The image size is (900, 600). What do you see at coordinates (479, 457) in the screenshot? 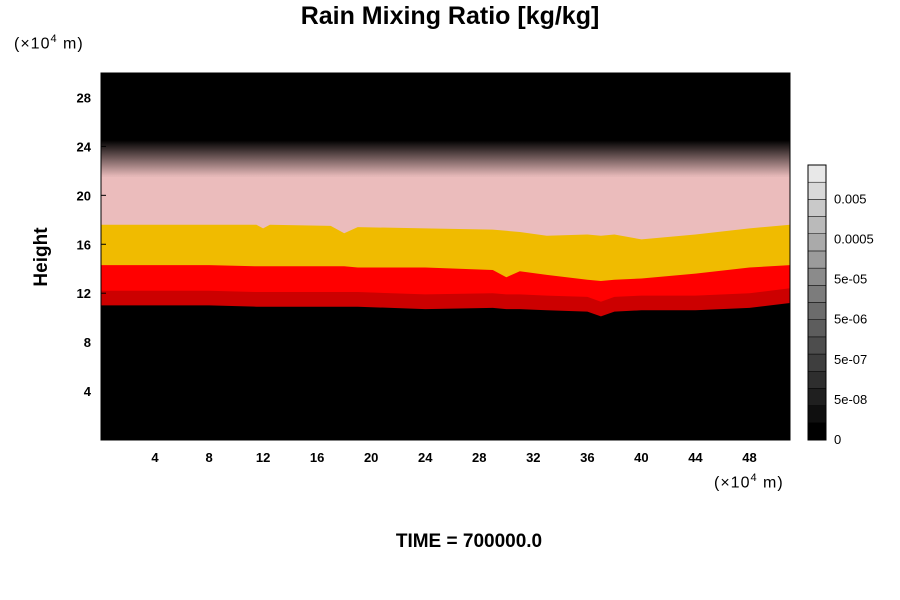
I see `x-tick-label: 28` at bounding box center [479, 457].